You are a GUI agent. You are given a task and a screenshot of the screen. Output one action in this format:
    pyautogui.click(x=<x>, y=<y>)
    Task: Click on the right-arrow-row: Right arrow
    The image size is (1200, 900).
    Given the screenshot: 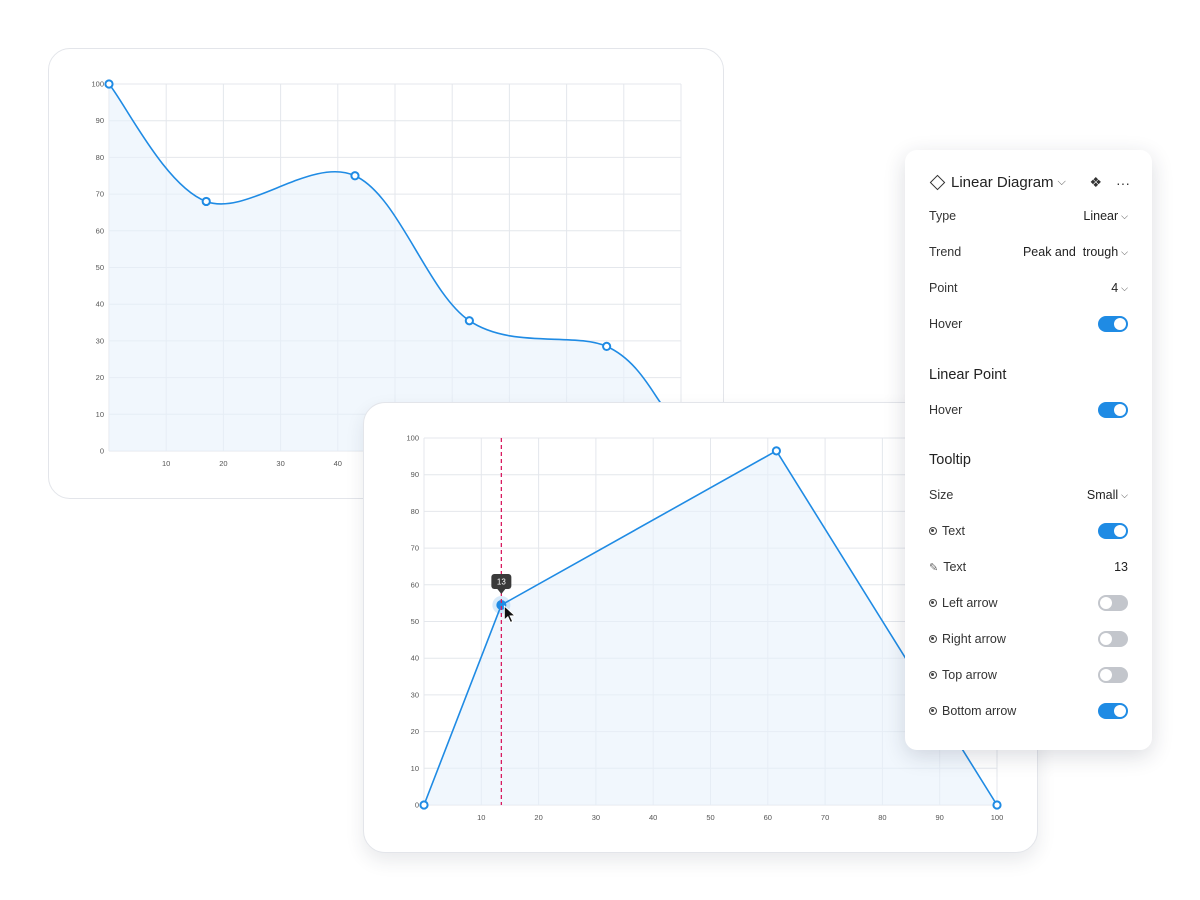 What is the action you would take?
    pyautogui.click(x=1028, y=639)
    